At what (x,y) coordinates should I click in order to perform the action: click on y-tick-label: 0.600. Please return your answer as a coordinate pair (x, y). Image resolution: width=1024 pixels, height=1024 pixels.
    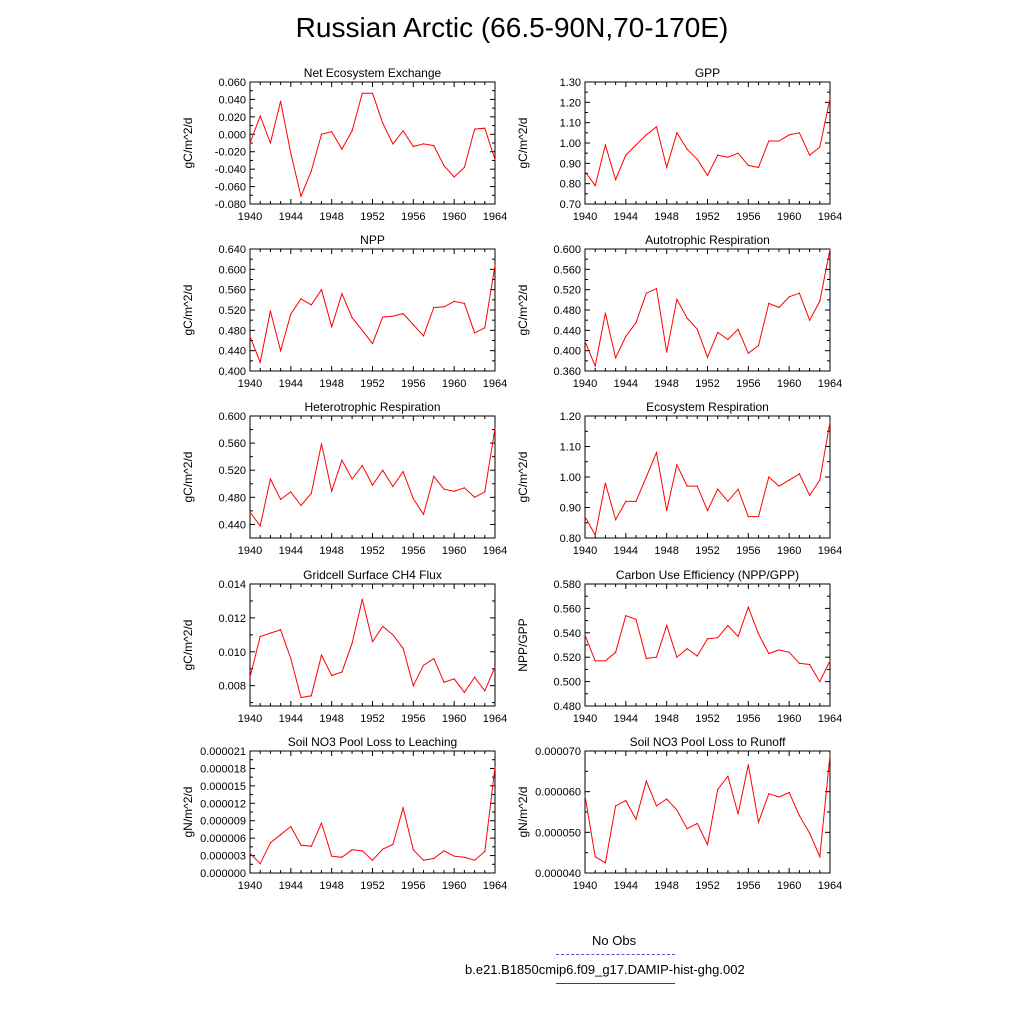
    Looking at the image, I should click on (232, 417).